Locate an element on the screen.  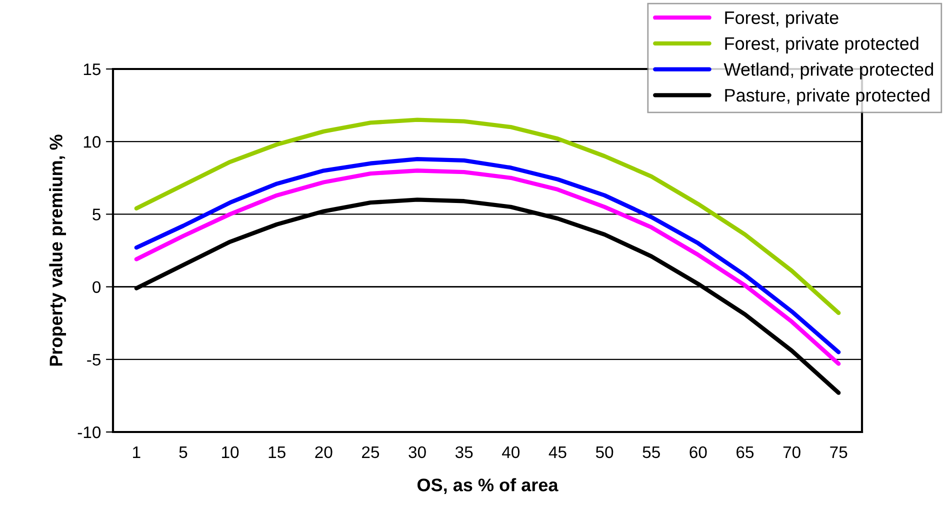
x-tick-label: 70 is located at coordinates (791, 452).